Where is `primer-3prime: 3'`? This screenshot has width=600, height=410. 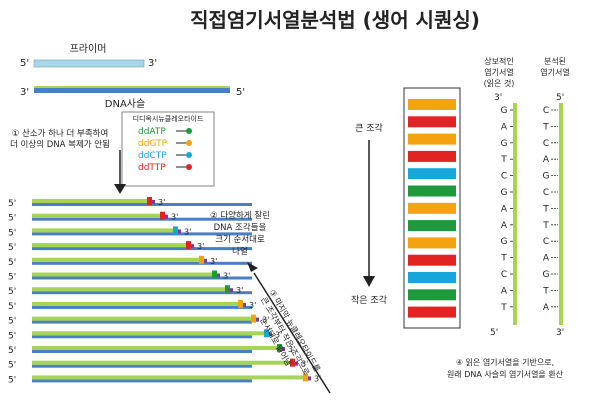
primer-3prime: 3' is located at coordinates (152, 63).